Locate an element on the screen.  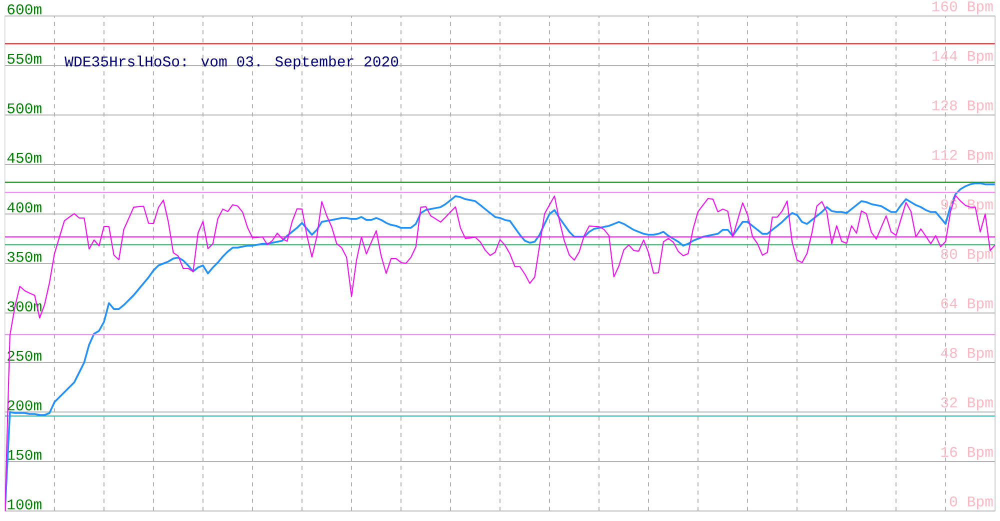
y2-tick-label: 112 Bpm is located at coordinates (962, 156).